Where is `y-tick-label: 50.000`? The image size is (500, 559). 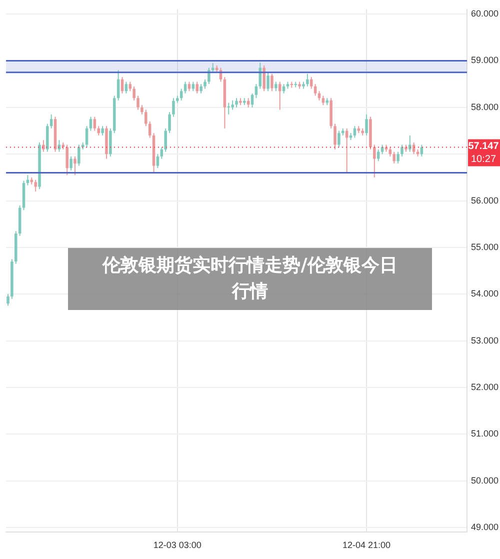
y-tick-label: 50.000 is located at coordinates (485, 480).